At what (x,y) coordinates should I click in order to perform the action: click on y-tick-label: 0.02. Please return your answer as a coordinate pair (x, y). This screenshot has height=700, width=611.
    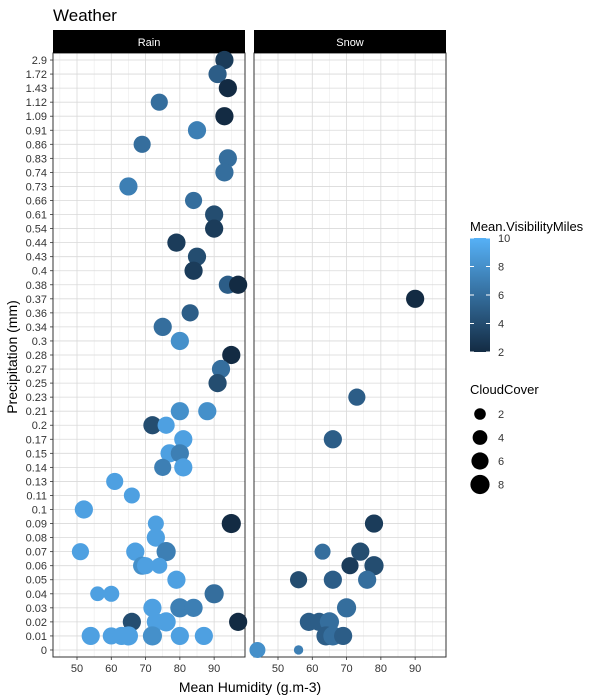
    Looking at the image, I should click on (36, 623).